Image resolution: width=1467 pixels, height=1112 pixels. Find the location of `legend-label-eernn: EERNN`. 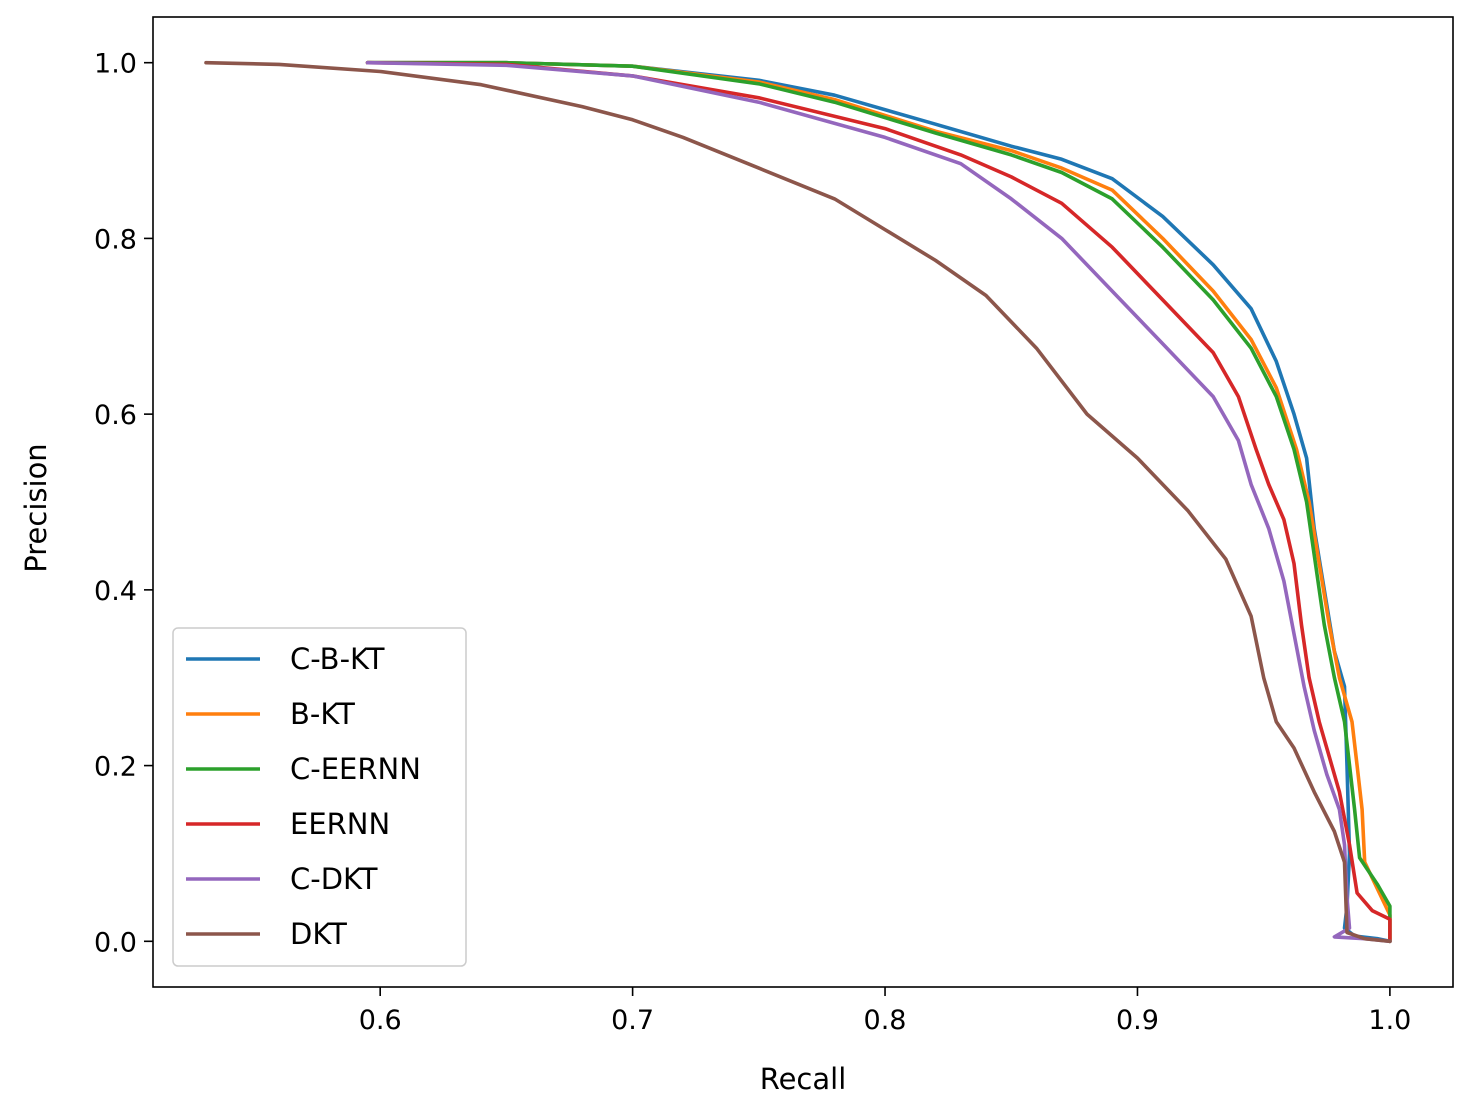

legend-label-eernn: EERNN is located at coordinates (340, 824).